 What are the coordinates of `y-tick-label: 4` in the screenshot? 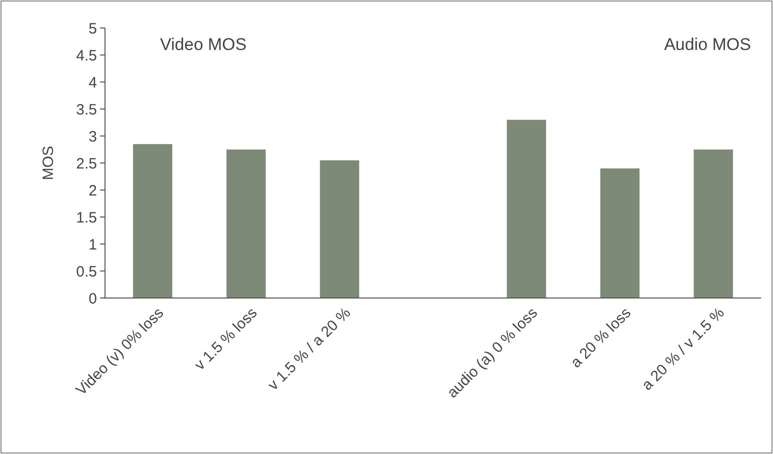 It's located at (92, 83).